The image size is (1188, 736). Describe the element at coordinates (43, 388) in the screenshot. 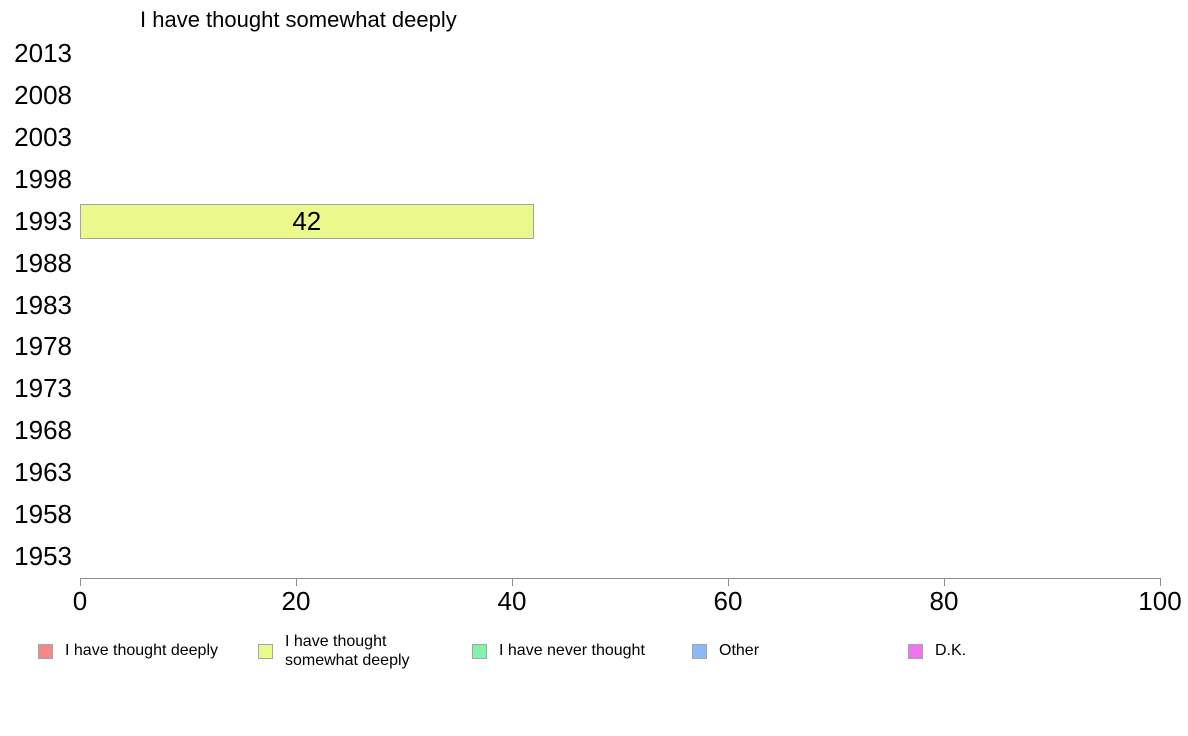

I see `y-axis-label: 1973` at that location.